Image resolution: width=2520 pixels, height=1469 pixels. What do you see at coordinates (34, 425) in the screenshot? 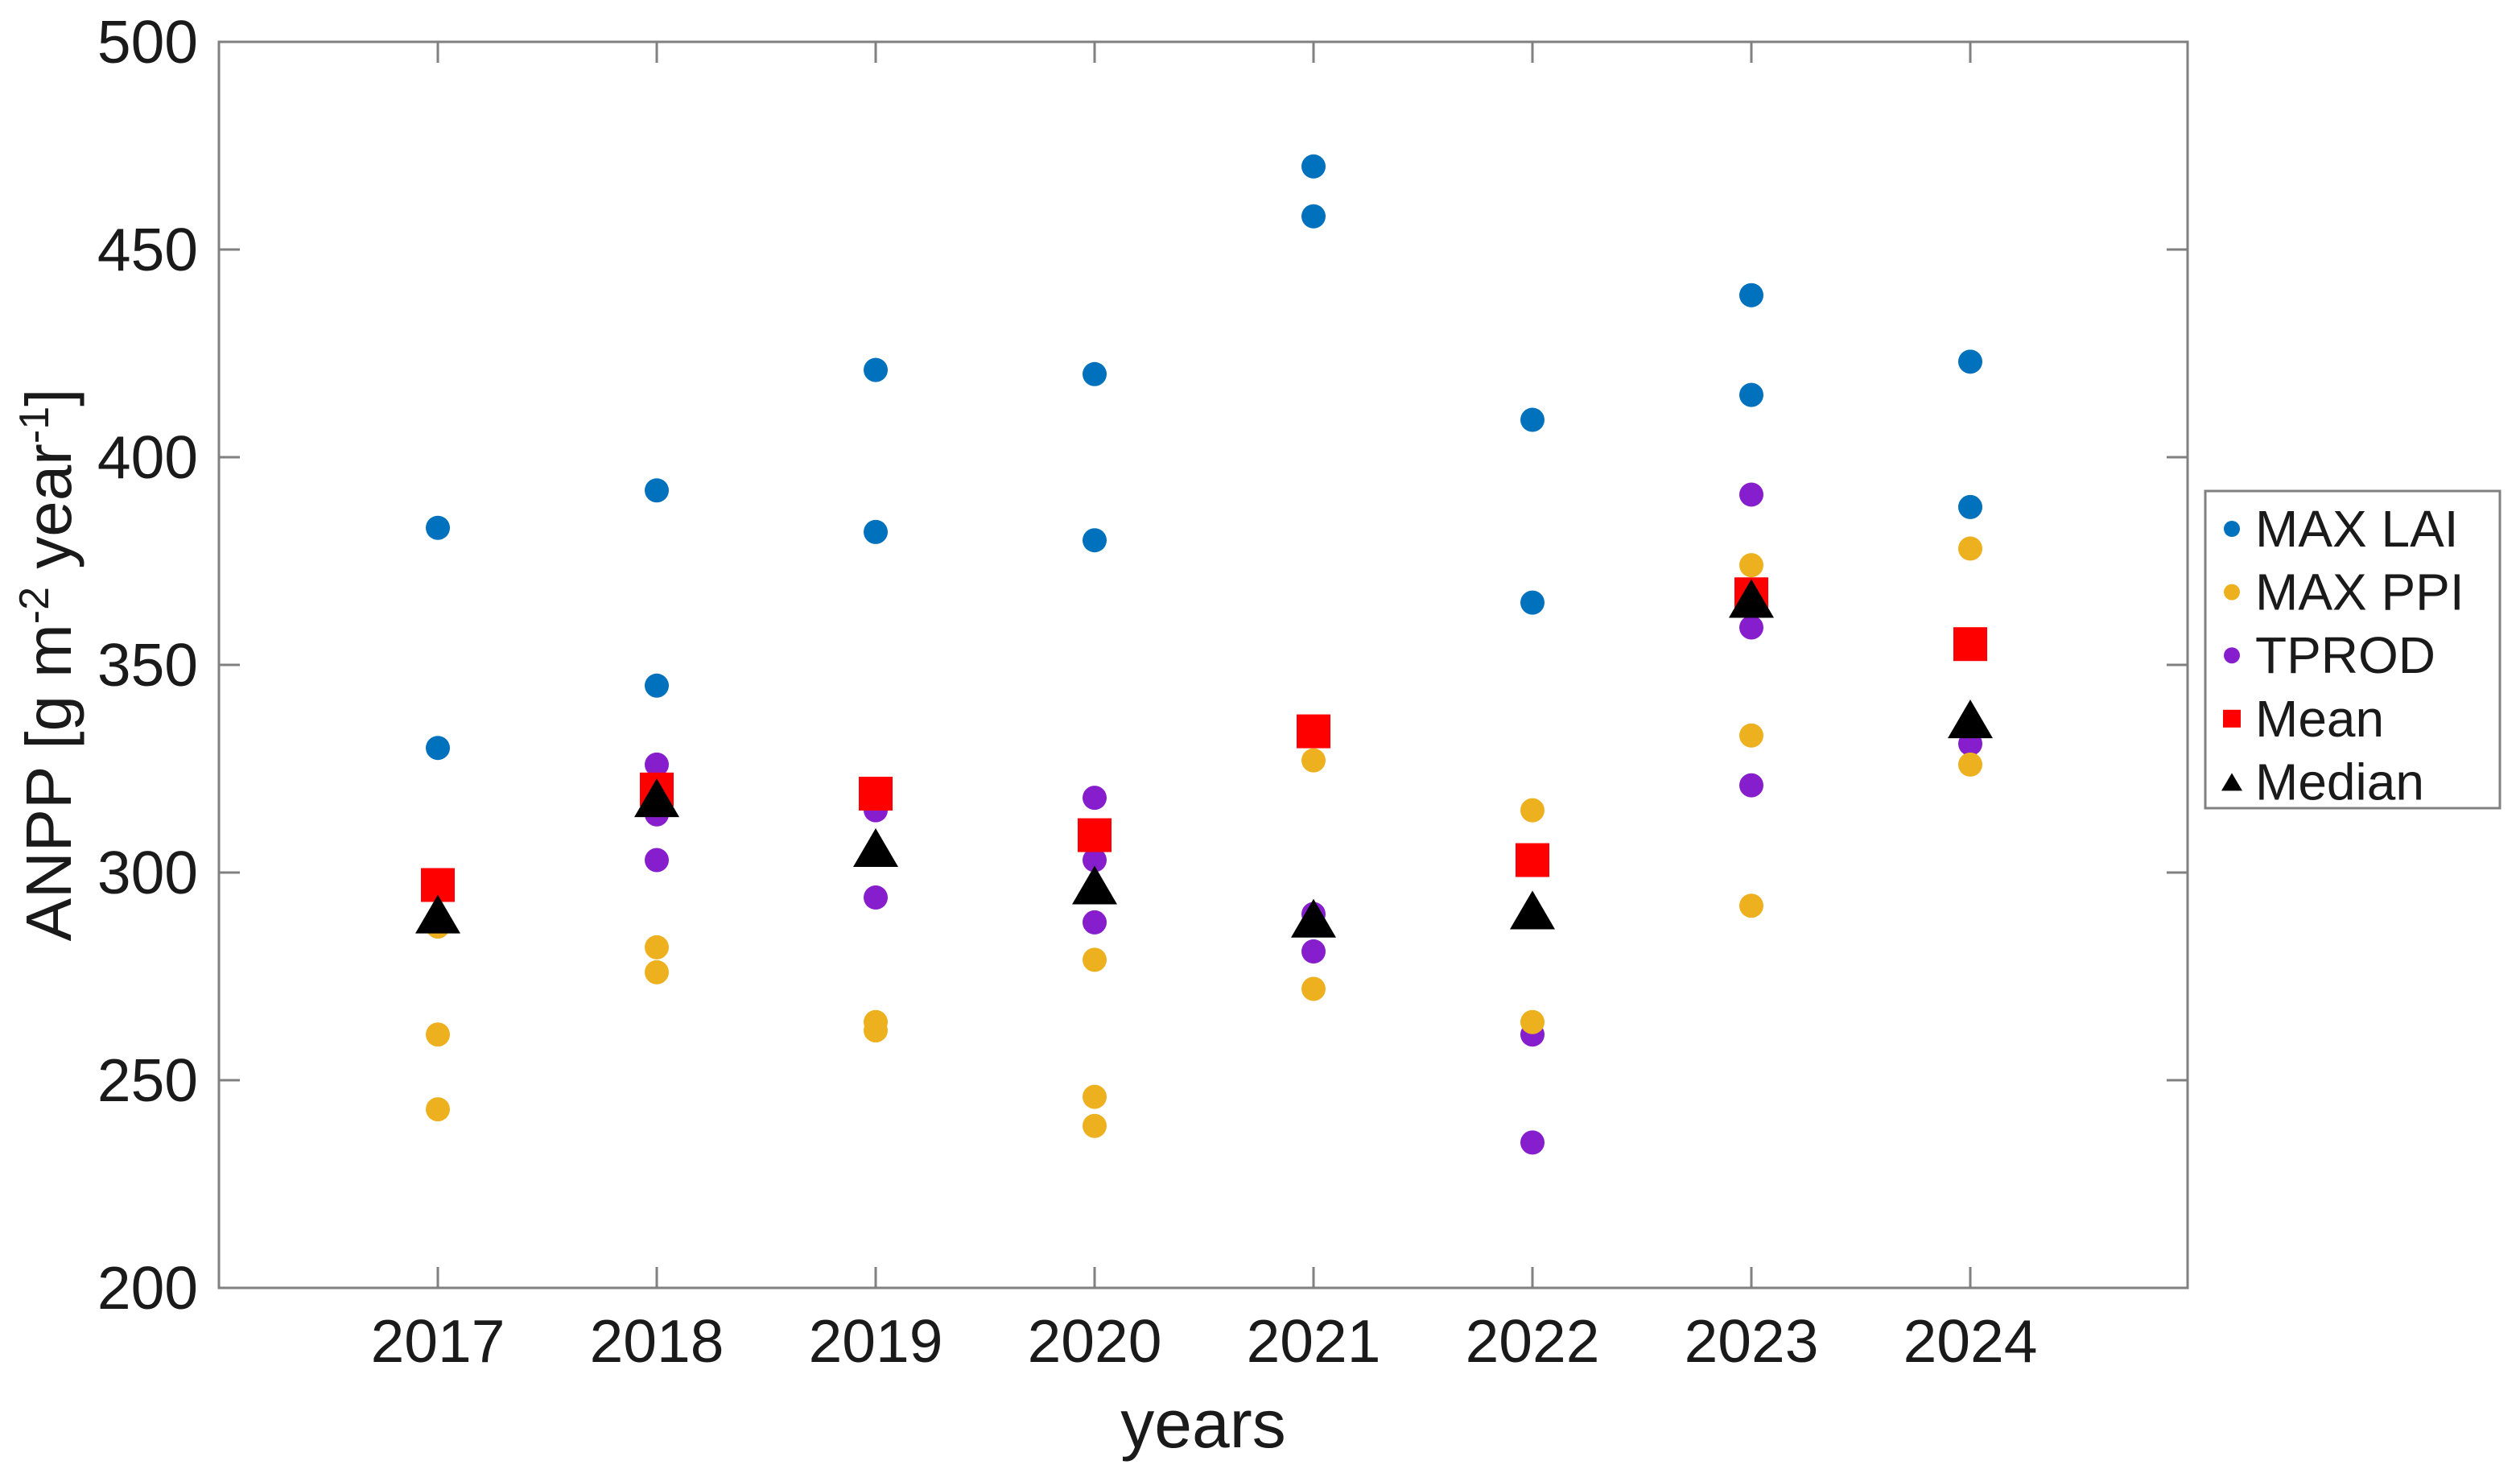
I see `y-axis-label-superscript: -1` at bounding box center [34, 425].